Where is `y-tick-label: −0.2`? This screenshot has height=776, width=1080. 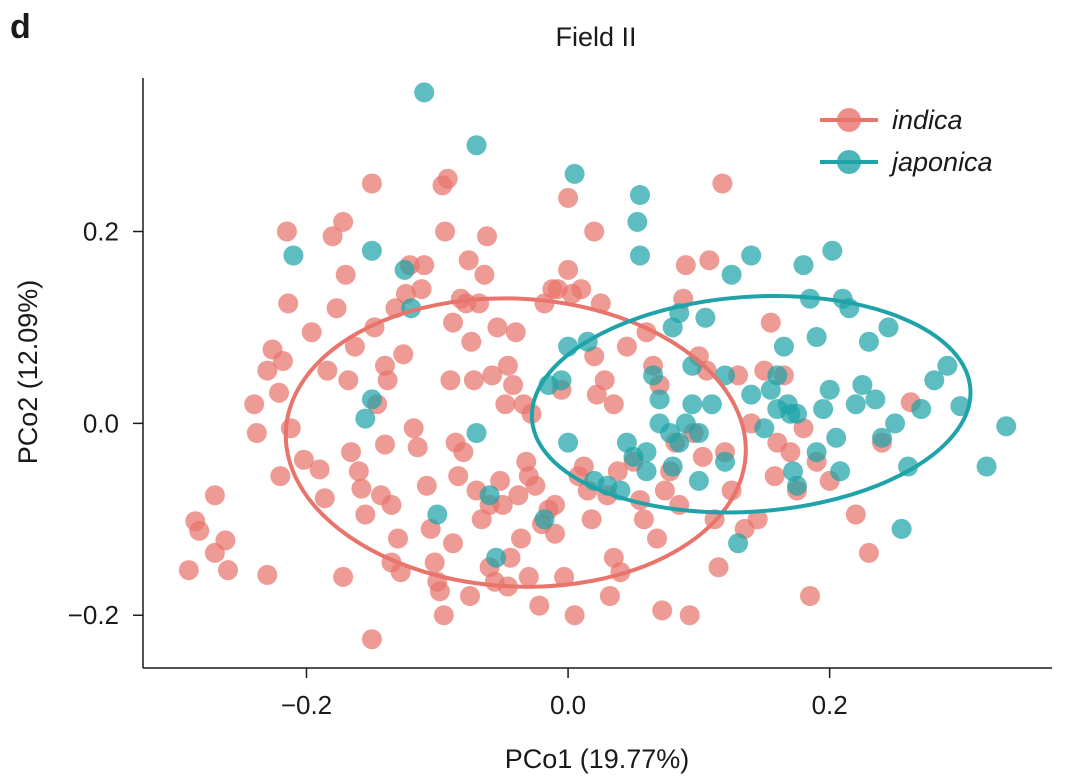 y-tick-label: −0.2 is located at coordinates (93, 615).